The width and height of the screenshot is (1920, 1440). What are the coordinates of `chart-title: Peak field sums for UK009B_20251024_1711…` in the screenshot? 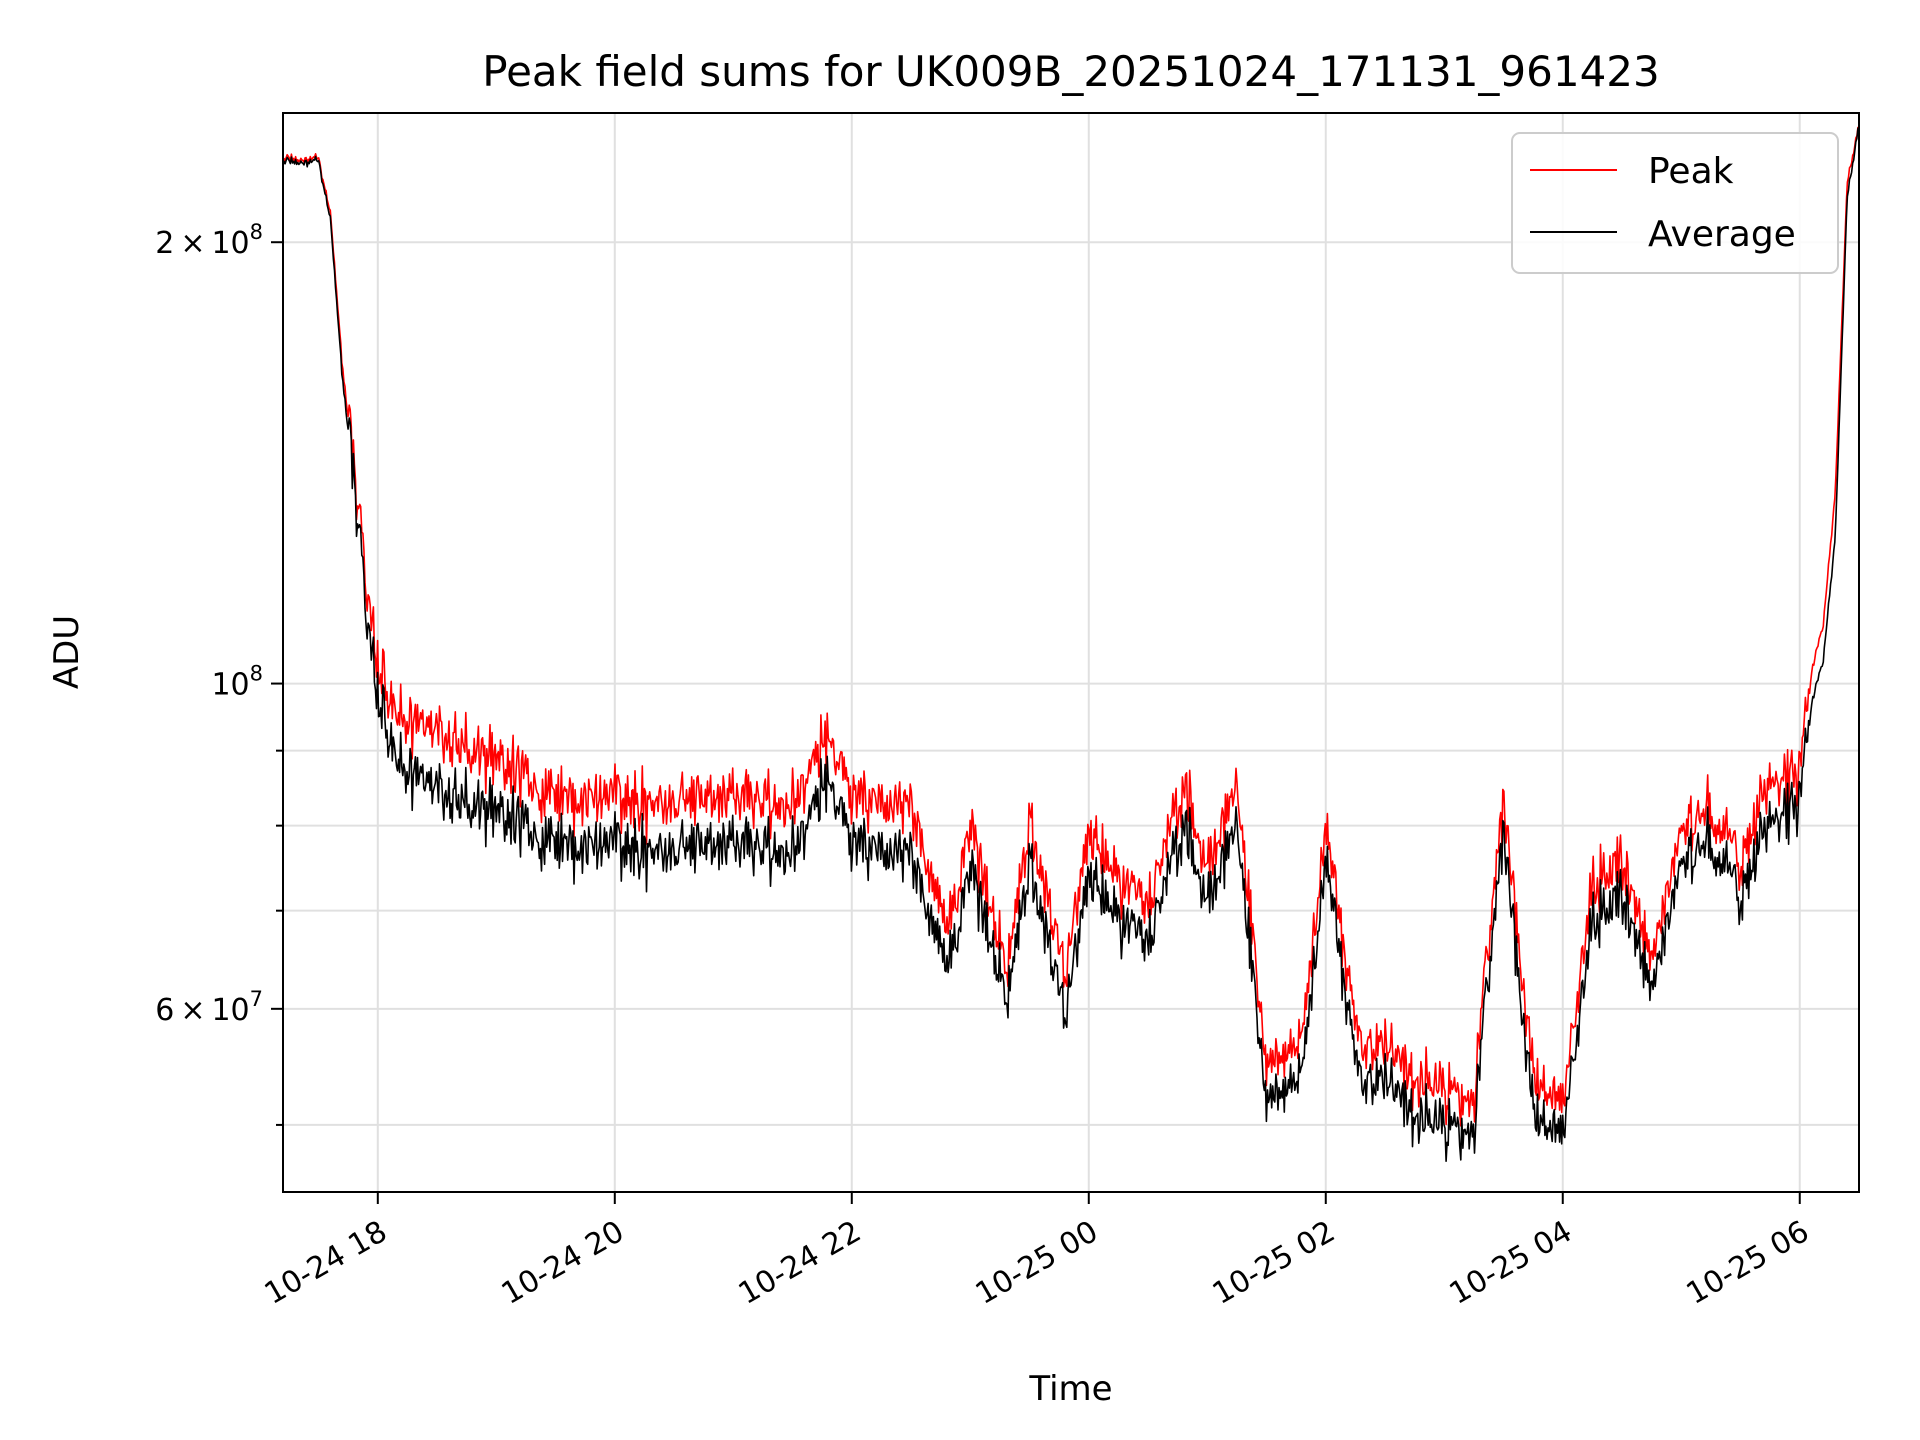 It's located at (1071, 71).